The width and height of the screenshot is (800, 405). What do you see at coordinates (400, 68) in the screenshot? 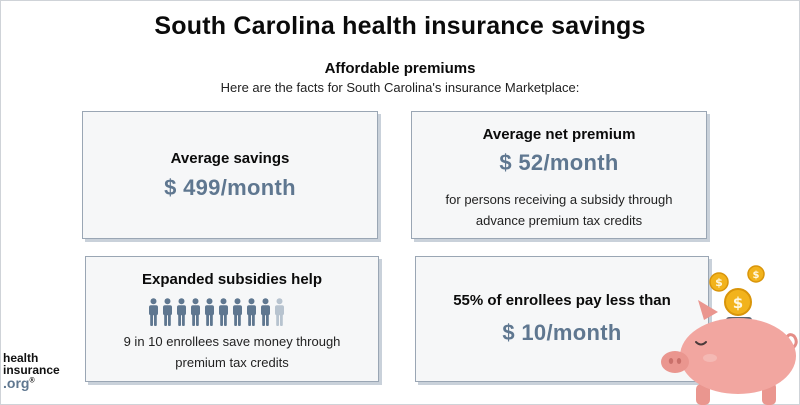
I see `section-subtitle: Affordable premiums` at bounding box center [400, 68].